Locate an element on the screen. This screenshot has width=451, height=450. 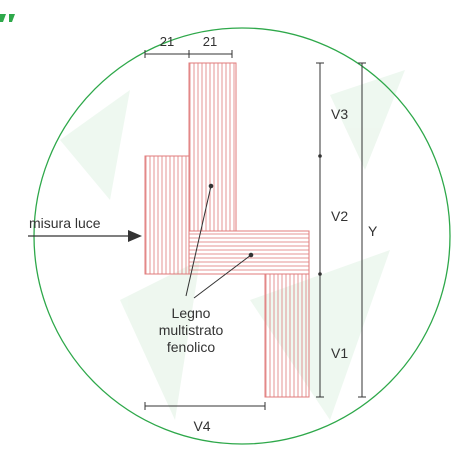
corner-quote-mark is located at coordinates (7, 18).